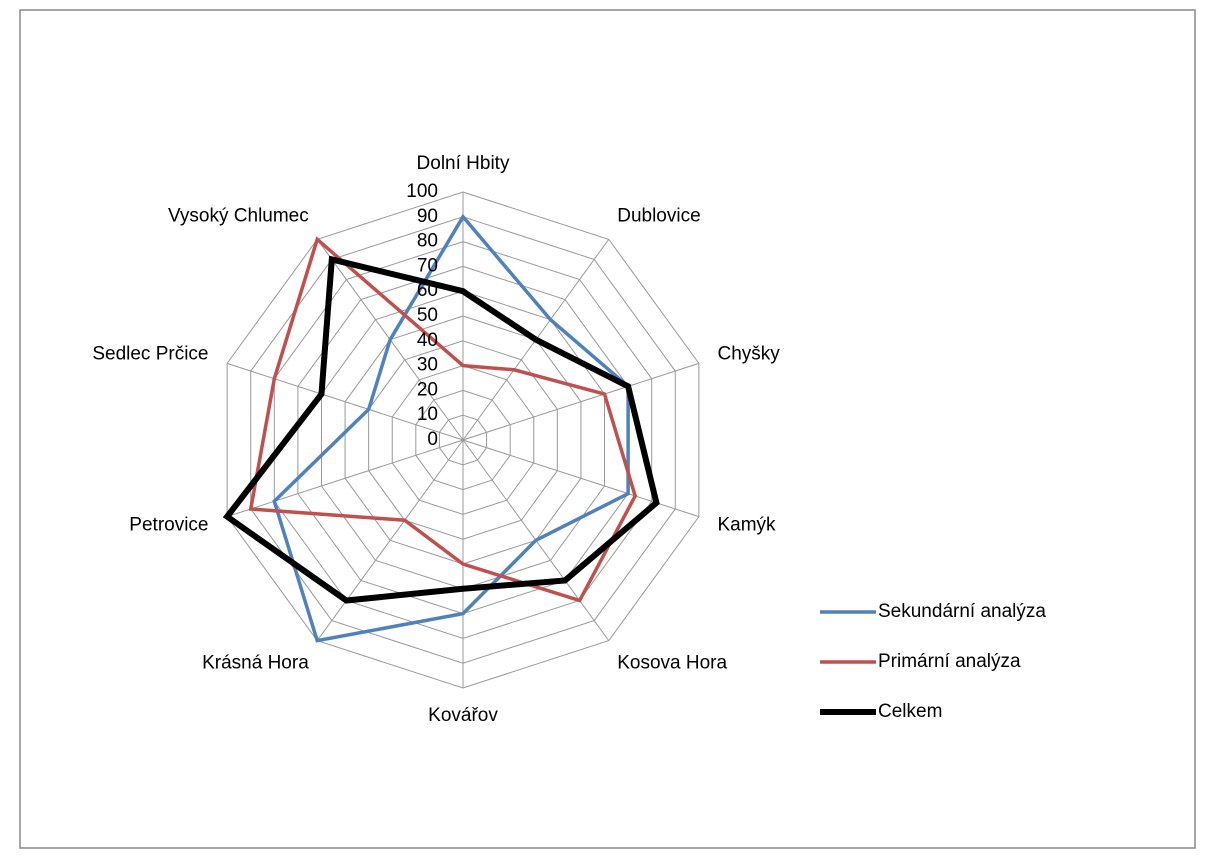 This screenshot has width=1214, height=868. What do you see at coordinates (168, 524) in the screenshot?
I see `category-label: Petrovice` at bounding box center [168, 524].